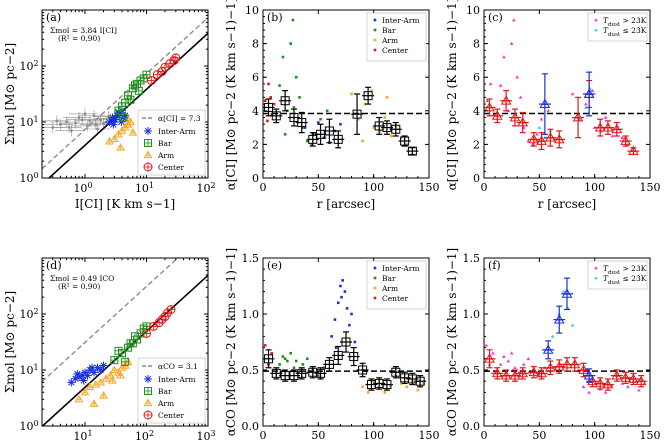 The height and width of the screenshot is (440, 664). Describe the element at coordinates (128, 361) in the screenshot. I see `triangle-mark` at that location.